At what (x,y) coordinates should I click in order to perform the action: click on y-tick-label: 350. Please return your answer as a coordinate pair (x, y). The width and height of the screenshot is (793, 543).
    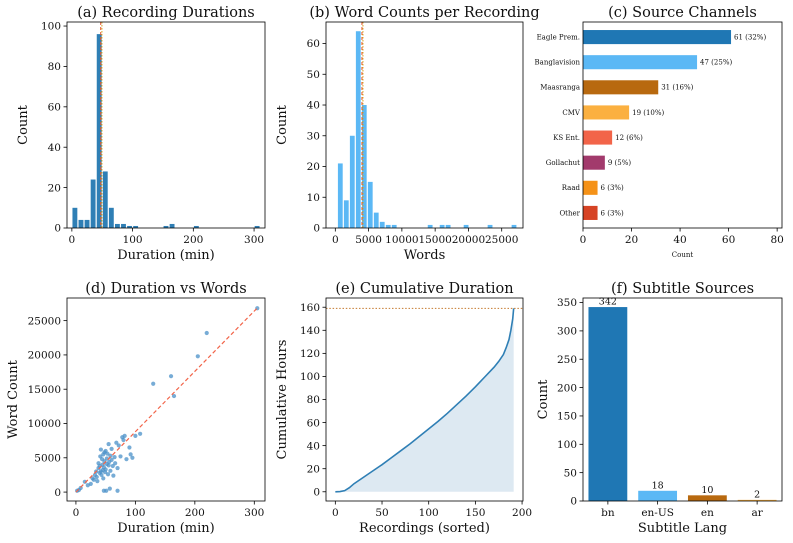
    Looking at the image, I should click on (567, 303).